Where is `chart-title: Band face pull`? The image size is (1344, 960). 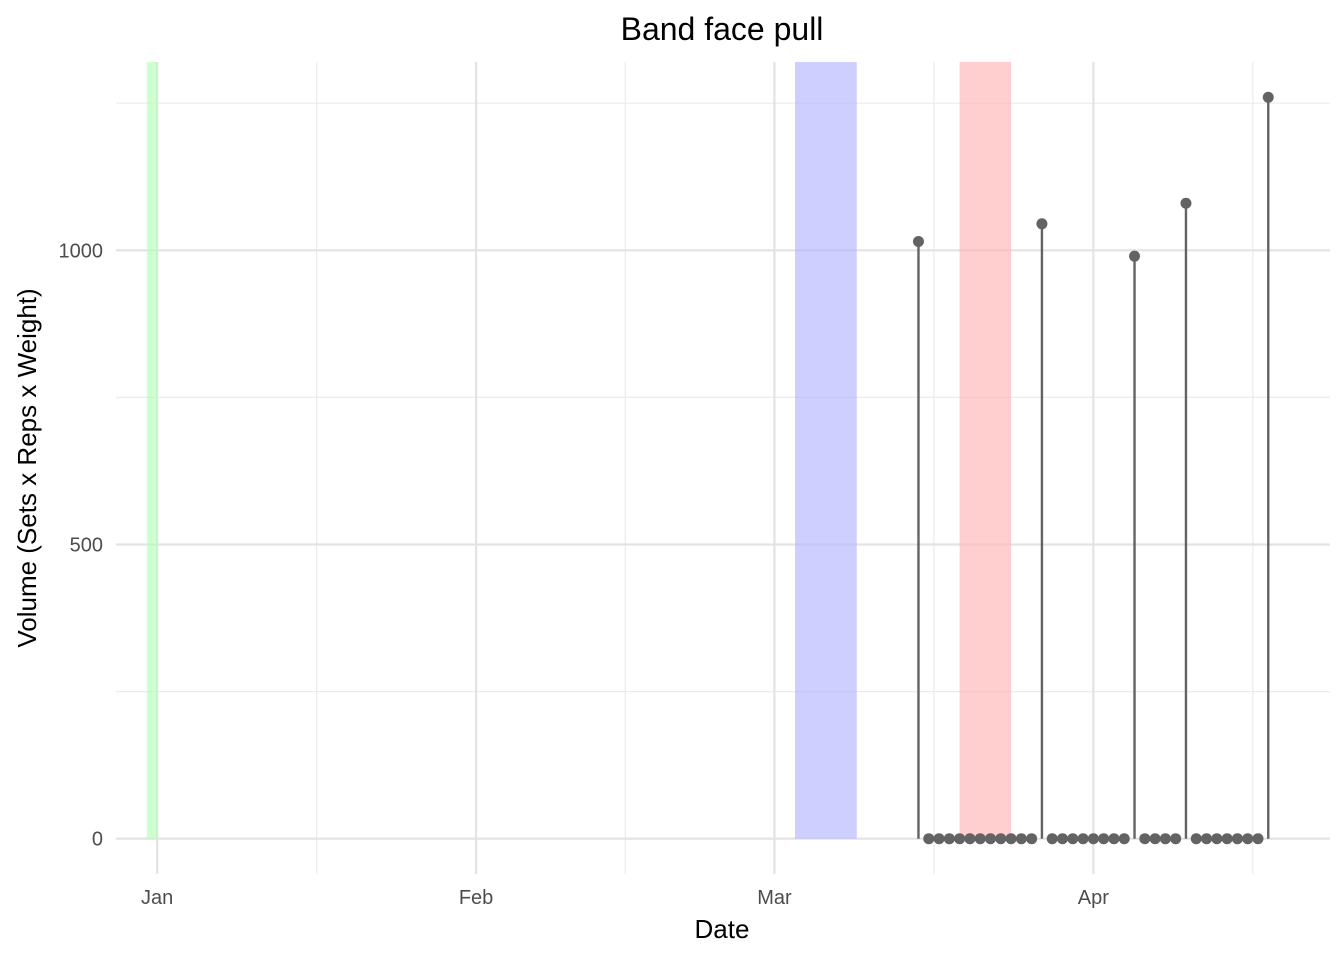 chart-title: Band face pull is located at coordinates (722, 29).